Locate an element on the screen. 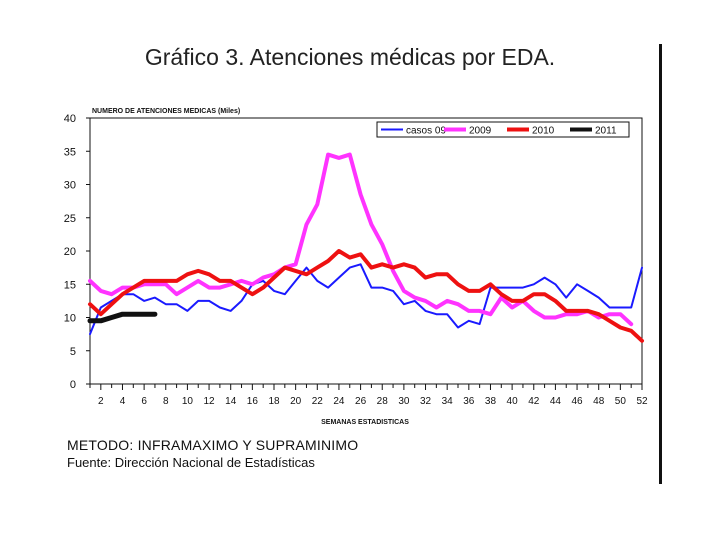  page-title: Gráfico 3. Atenciones médicas por EDA. is located at coordinates (350, 57).